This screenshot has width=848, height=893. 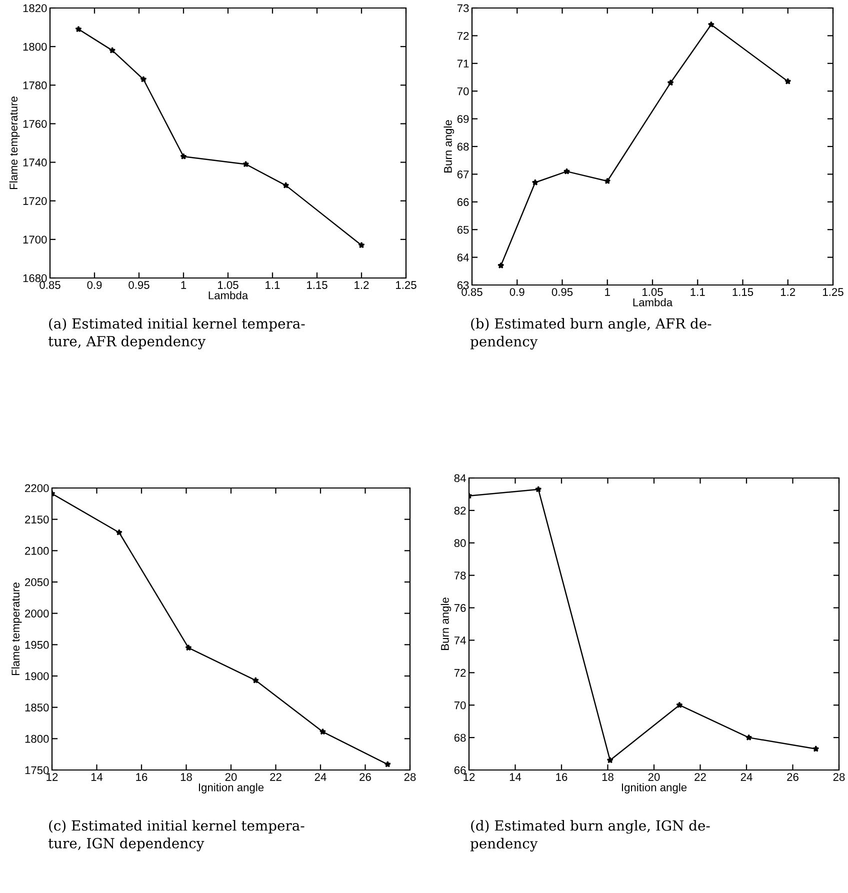 I want to click on y-tick-label: 69, so click(x=463, y=119).